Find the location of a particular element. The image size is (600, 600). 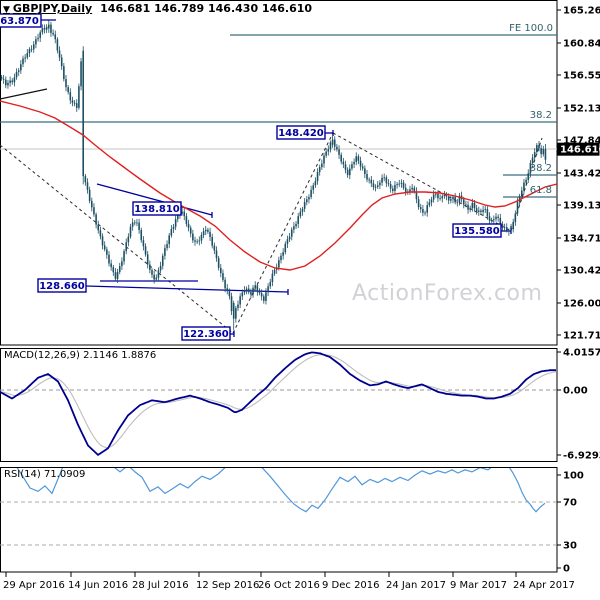

date-axis-label: 26 Oct 2016 is located at coordinates (289, 585).